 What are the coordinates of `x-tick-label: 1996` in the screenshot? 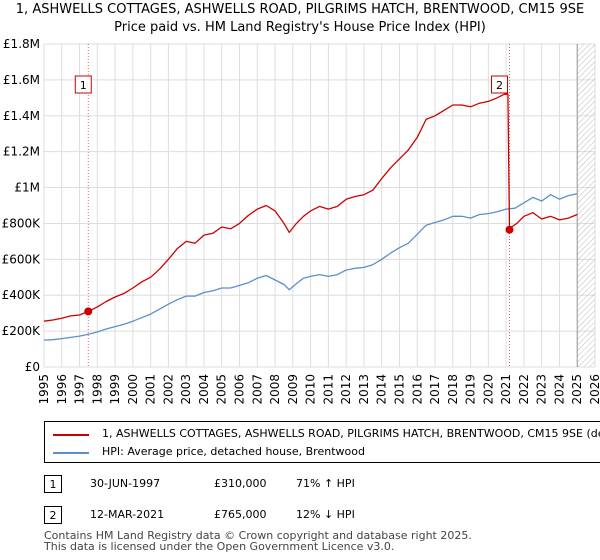 It's located at (62, 389).